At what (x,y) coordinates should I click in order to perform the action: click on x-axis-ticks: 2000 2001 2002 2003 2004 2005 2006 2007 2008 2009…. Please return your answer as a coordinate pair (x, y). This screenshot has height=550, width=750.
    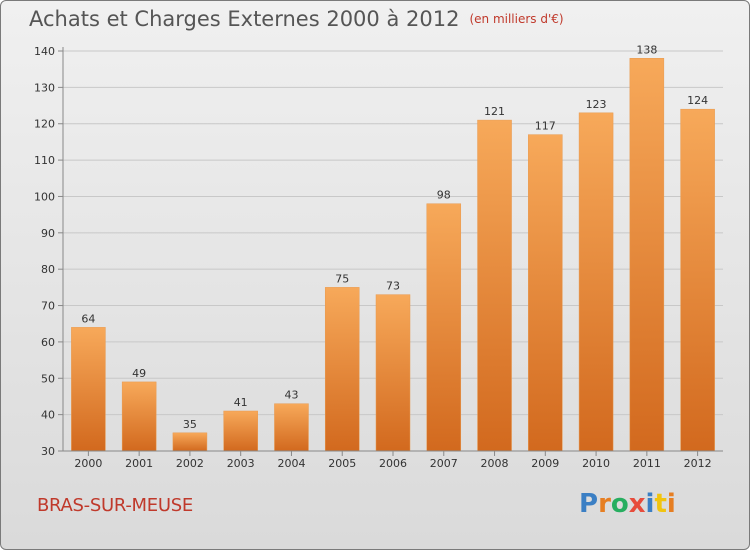
    Looking at the image, I should click on (393, 460).